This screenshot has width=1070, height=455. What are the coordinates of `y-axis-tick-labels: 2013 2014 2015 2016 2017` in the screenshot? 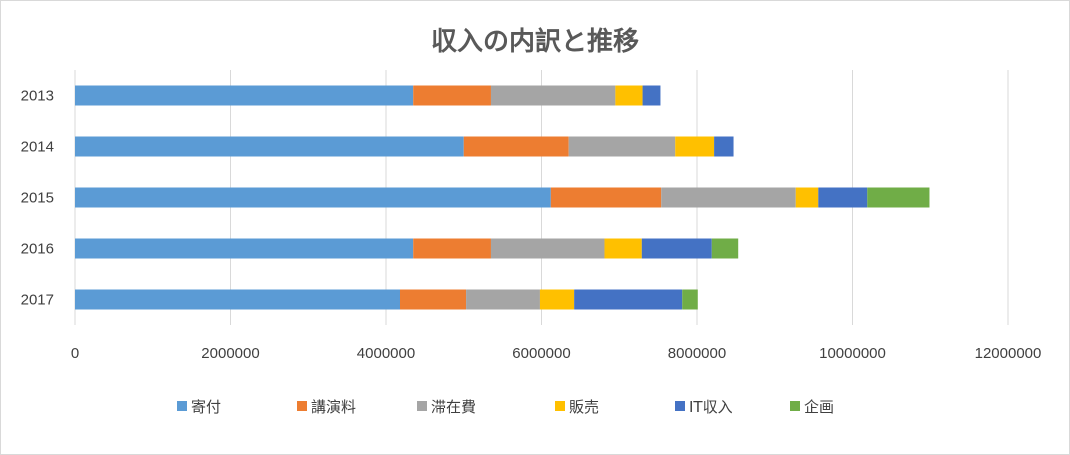 It's located at (37, 198).